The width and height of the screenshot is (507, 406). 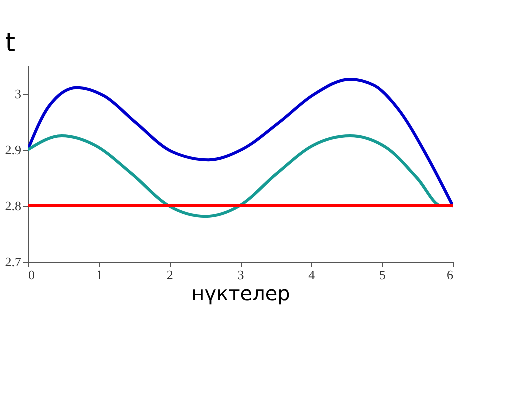 What do you see at coordinates (31, 275) in the screenshot?
I see `x-tick-label: 0` at bounding box center [31, 275].